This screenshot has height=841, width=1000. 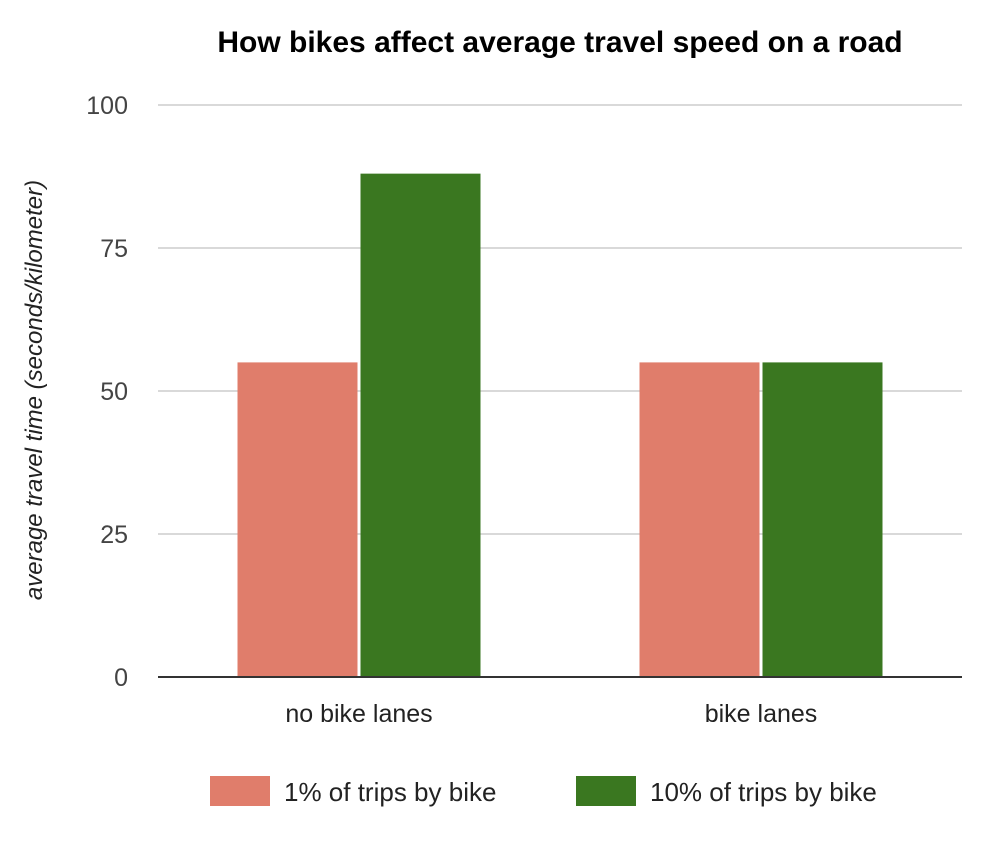 What do you see at coordinates (114, 249) in the screenshot?
I see `y-tick-label: 75` at bounding box center [114, 249].